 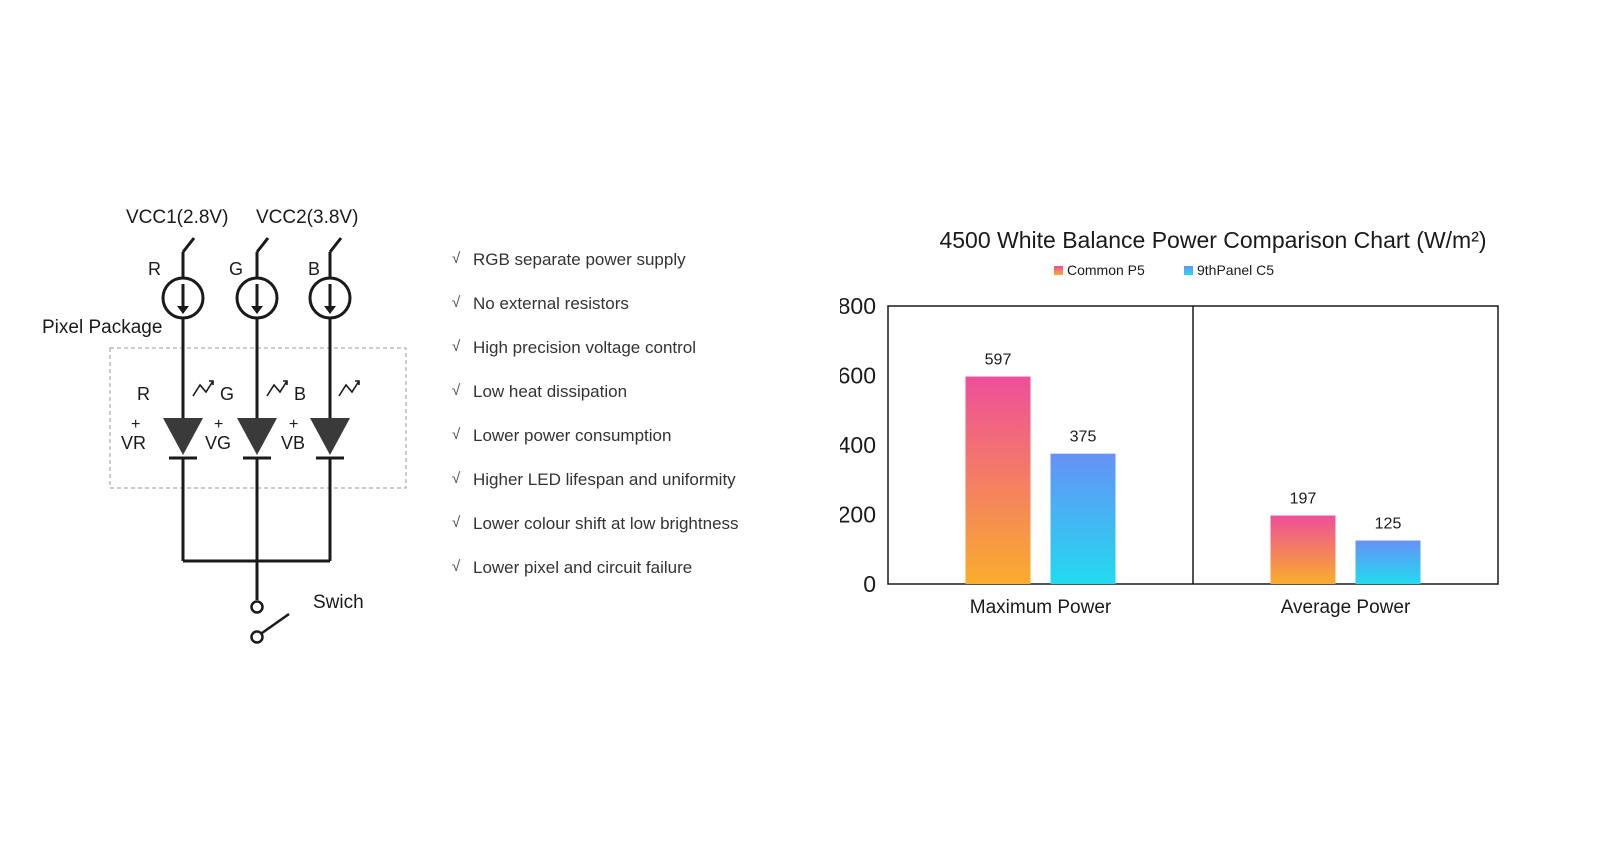 I want to click on channel-label-r: R, so click(x=154, y=269).